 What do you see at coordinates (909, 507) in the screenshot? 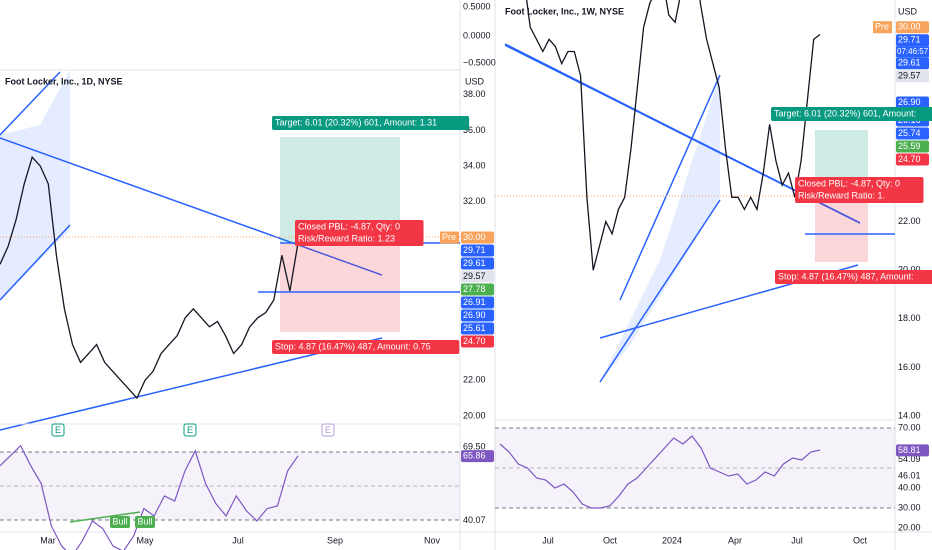
I see `rsi-label: 30.00` at bounding box center [909, 507].